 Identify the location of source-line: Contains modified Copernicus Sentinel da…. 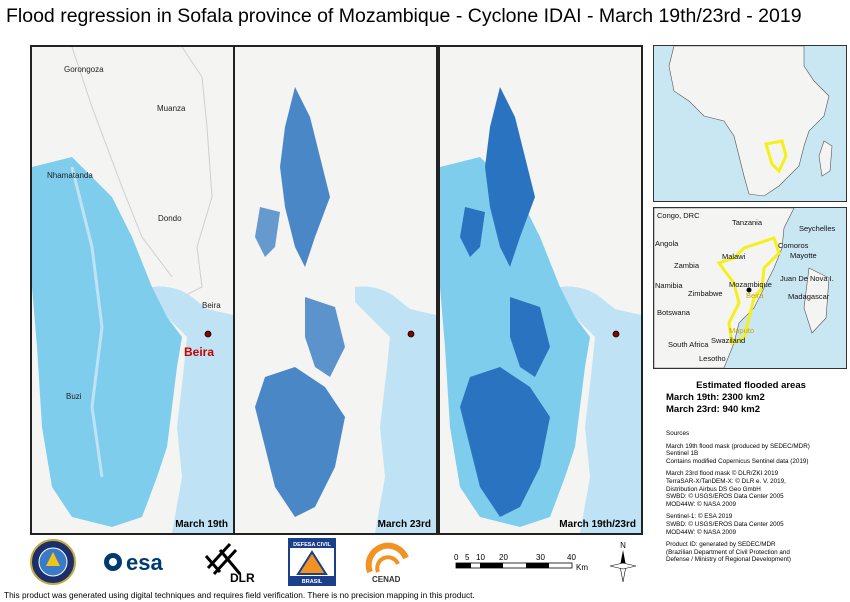
(737, 461).